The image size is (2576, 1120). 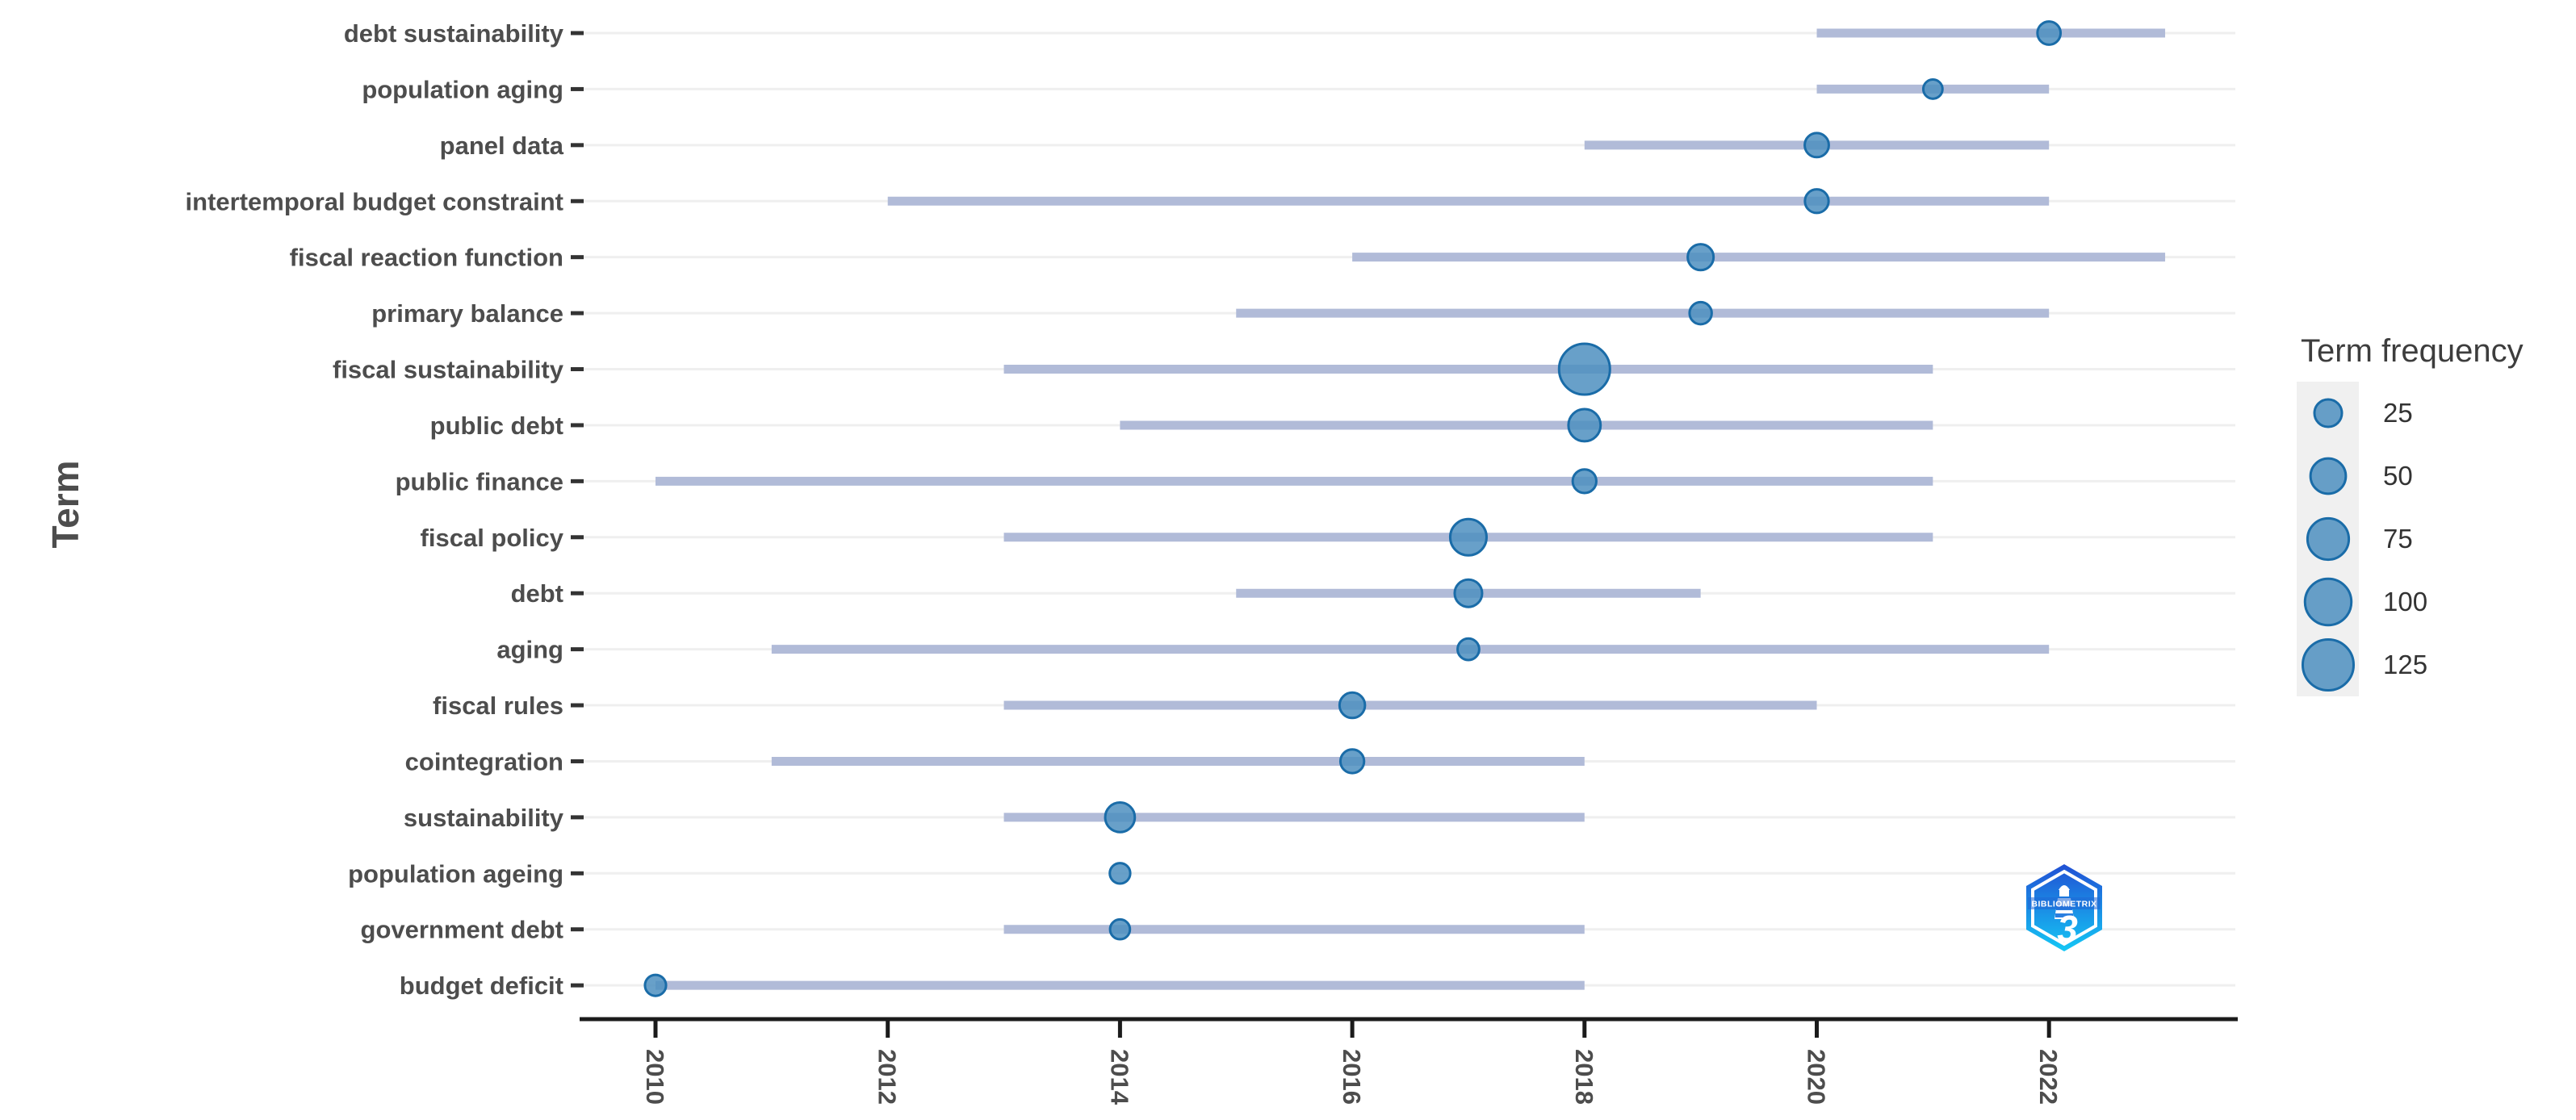 I want to click on x-axis-label: 2010, so click(x=655, y=1077).